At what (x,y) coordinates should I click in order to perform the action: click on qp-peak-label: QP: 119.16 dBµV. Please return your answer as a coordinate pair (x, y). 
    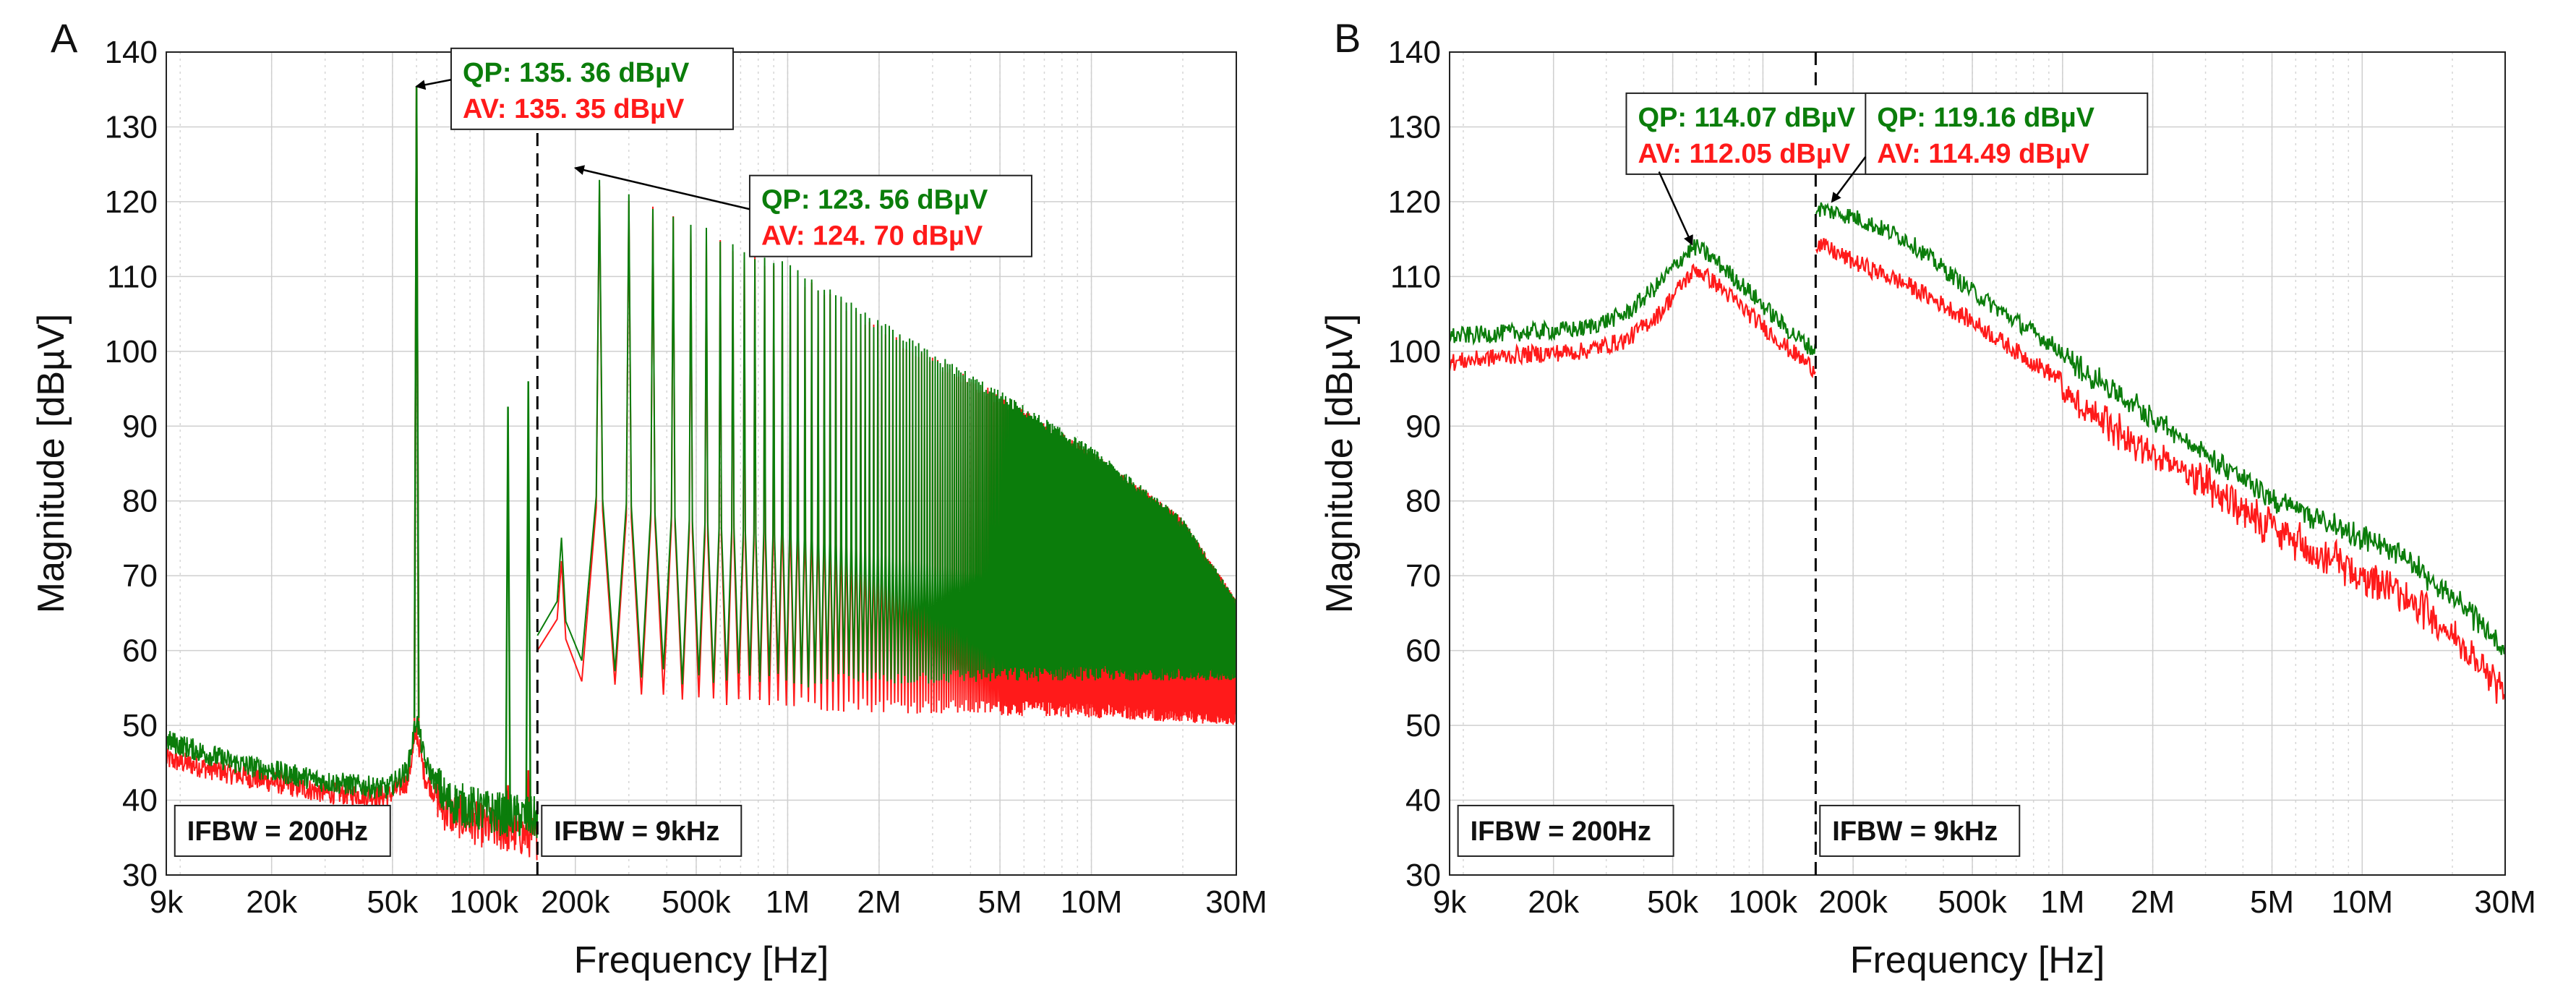
    Looking at the image, I should click on (1986, 118).